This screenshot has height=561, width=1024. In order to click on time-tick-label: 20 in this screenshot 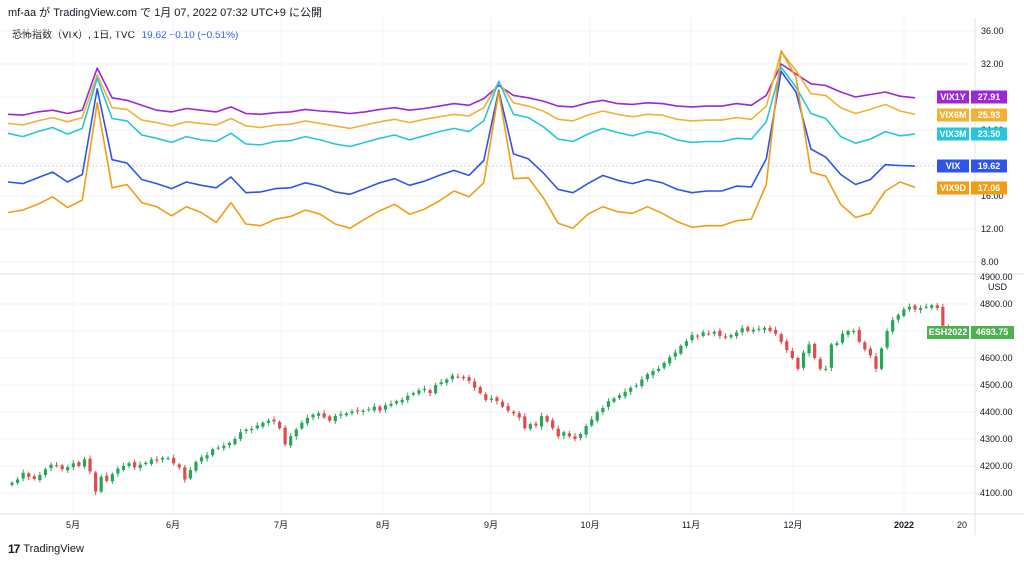, I will do `click(962, 525)`.